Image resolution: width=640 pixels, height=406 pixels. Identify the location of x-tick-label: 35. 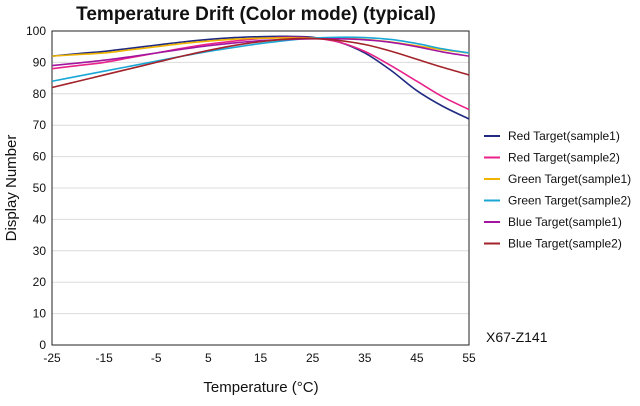
(365, 358).